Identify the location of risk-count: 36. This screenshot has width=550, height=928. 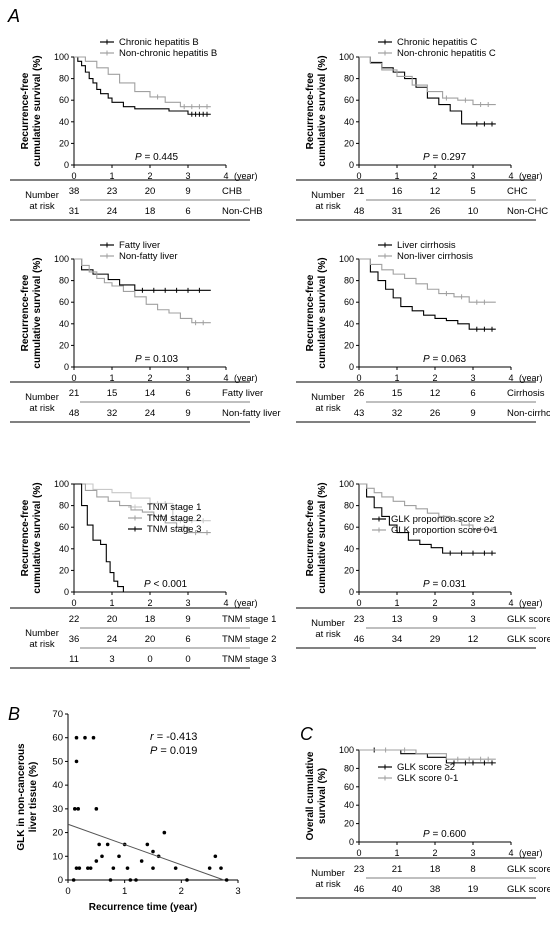
(74, 639).